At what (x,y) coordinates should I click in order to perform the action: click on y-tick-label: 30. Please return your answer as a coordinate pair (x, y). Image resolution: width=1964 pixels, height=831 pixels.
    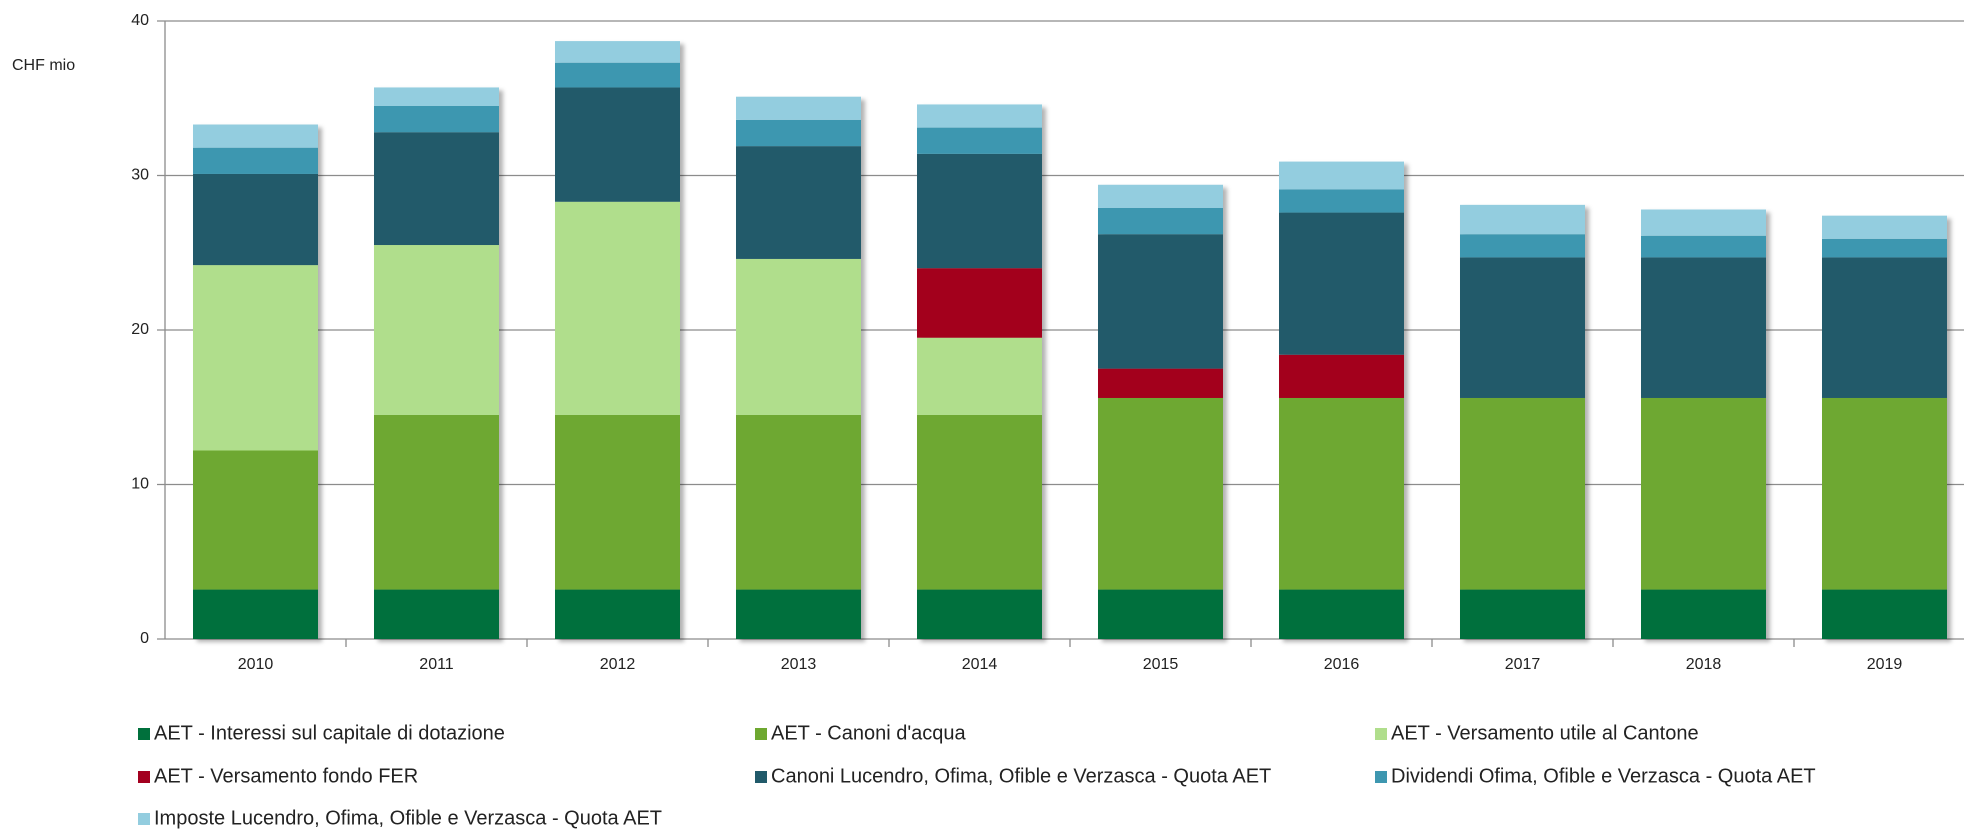
    Looking at the image, I should click on (140, 175).